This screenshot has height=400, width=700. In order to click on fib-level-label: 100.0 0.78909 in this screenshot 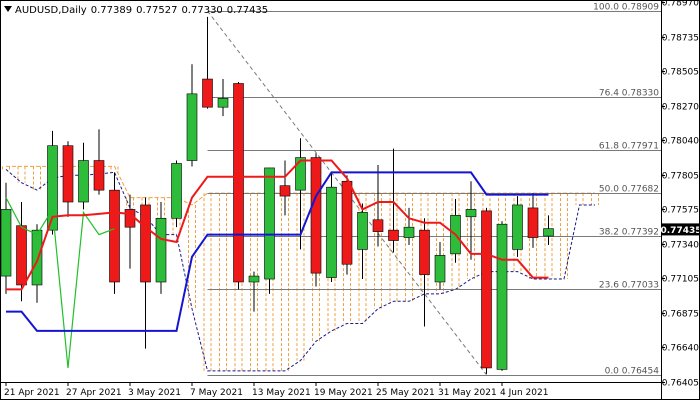, I will do `click(626, 8)`.